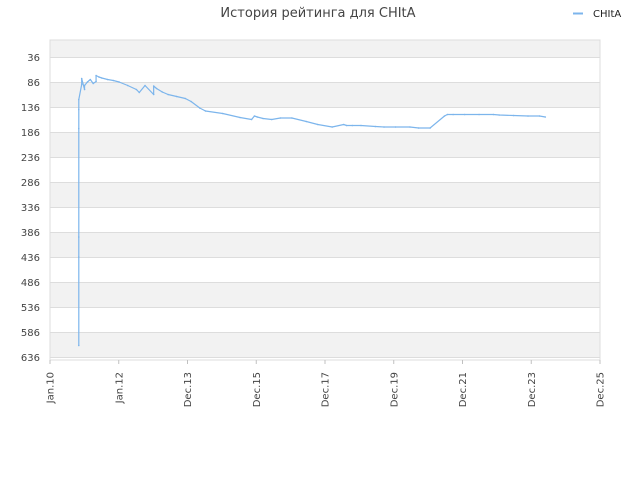 This screenshot has height=480, width=640. Describe the element at coordinates (30, 158) in the screenshot. I see `y-tick-label: 236` at that location.